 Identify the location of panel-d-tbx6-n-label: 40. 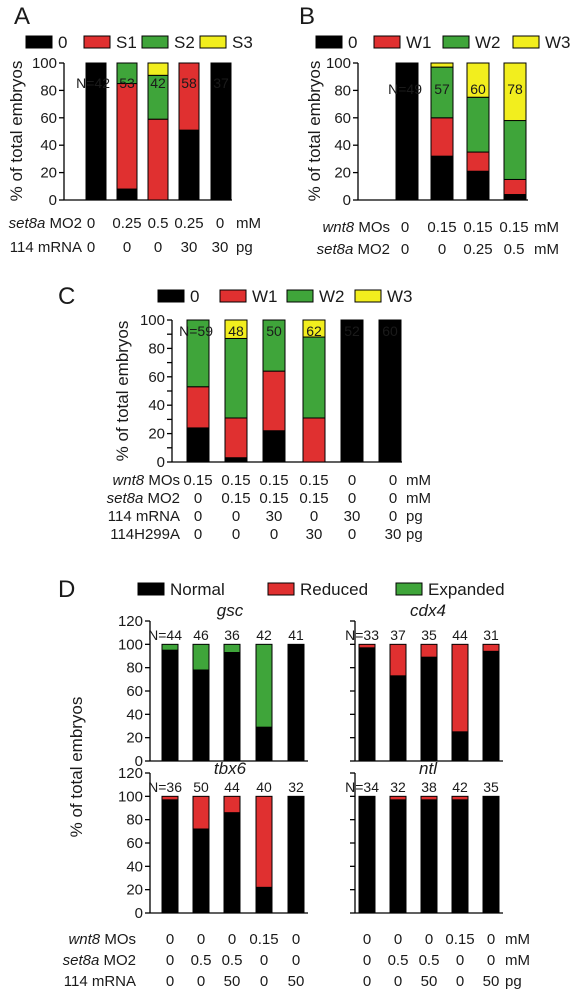
(264, 787).